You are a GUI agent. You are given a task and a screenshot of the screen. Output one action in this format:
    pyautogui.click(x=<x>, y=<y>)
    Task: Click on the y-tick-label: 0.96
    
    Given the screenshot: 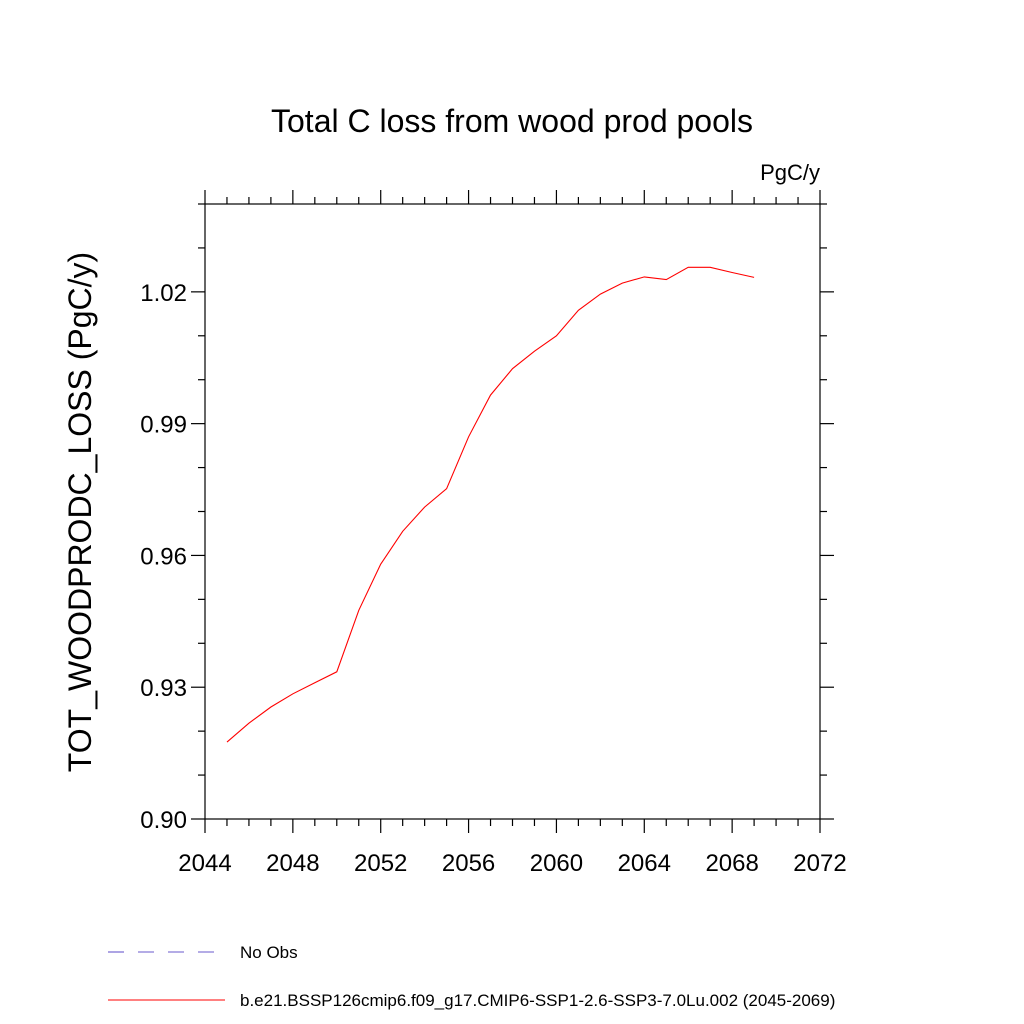 What is the action you would take?
    pyautogui.click(x=163, y=556)
    